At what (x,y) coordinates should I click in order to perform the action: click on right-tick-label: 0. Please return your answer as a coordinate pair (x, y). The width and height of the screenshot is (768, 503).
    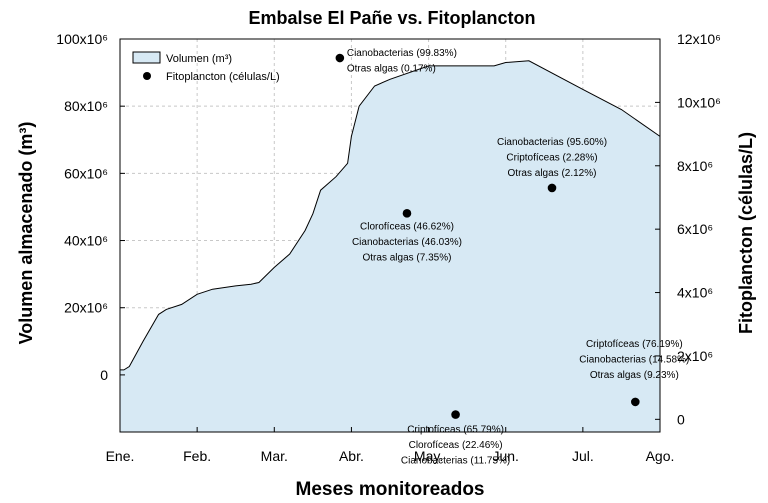
    Looking at the image, I should click on (681, 419).